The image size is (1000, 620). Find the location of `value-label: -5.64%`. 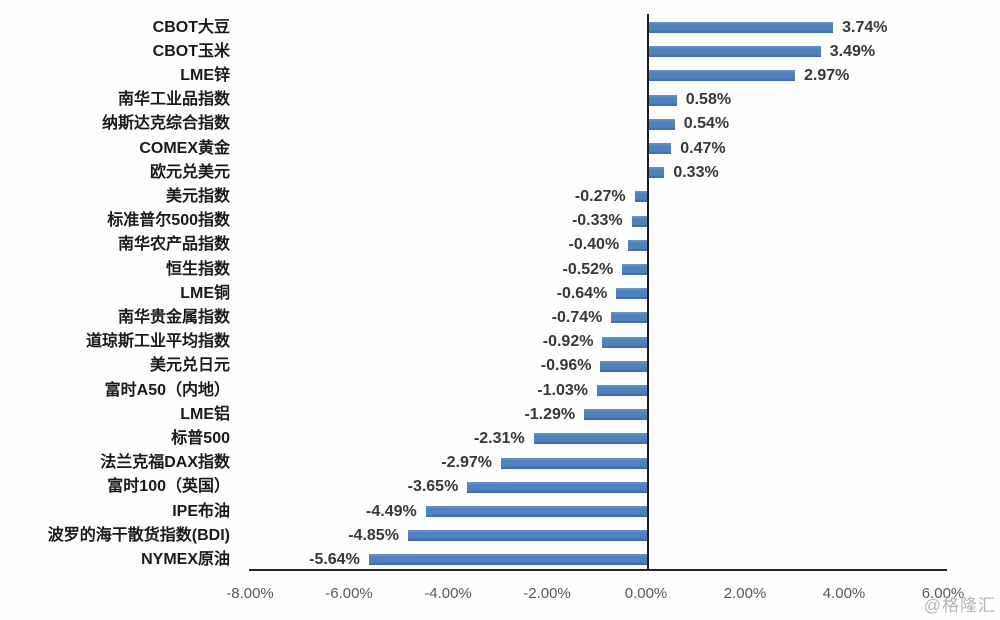

value-label: -5.64% is located at coordinates (334, 559).